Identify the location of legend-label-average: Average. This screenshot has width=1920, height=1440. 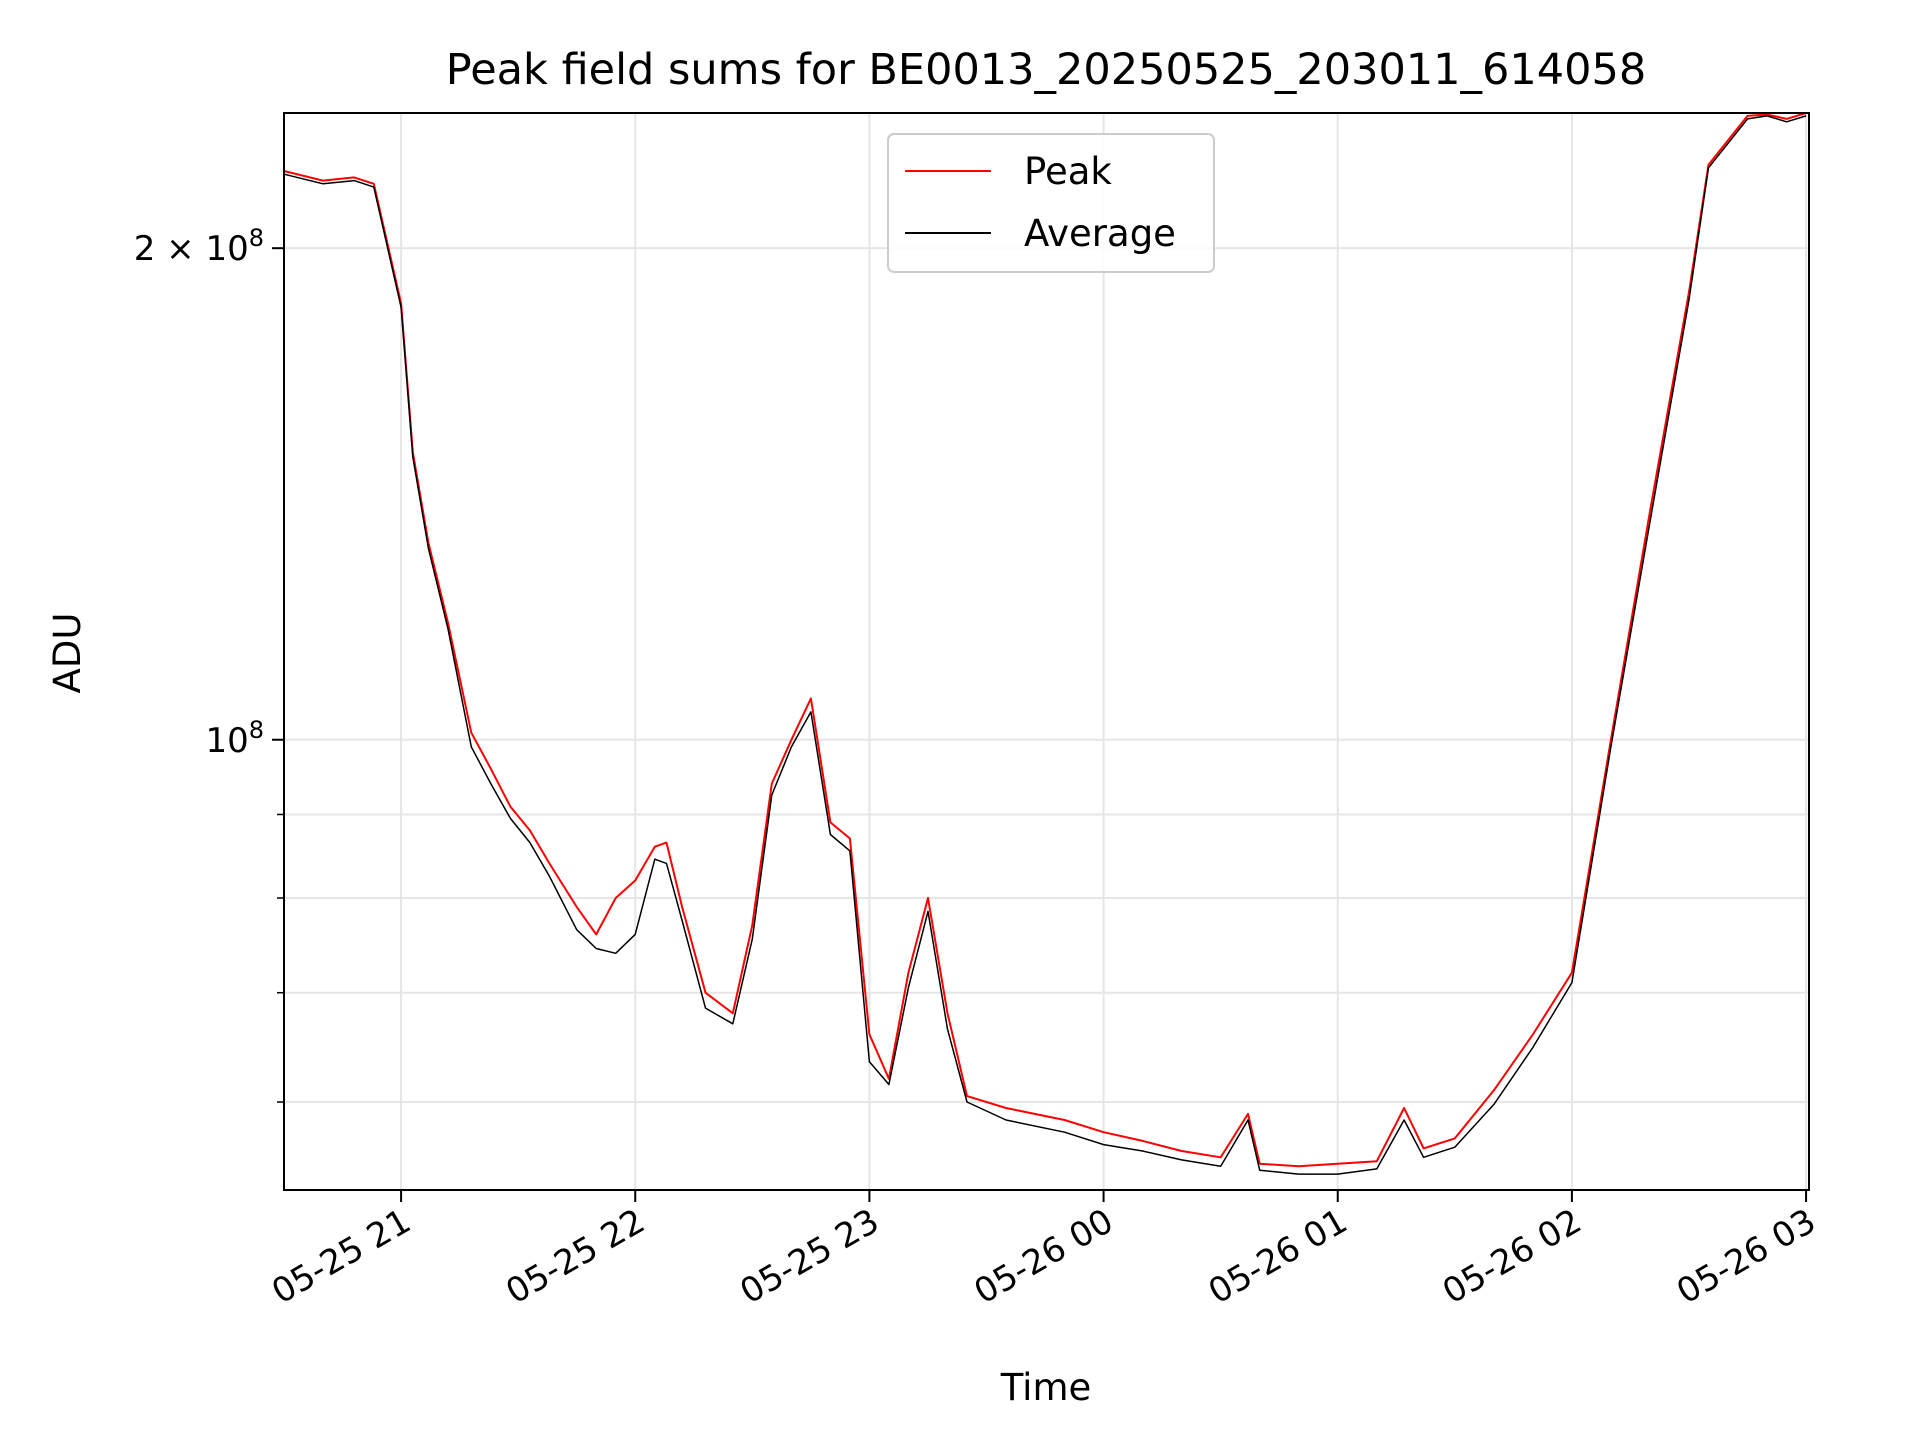
(1100, 233).